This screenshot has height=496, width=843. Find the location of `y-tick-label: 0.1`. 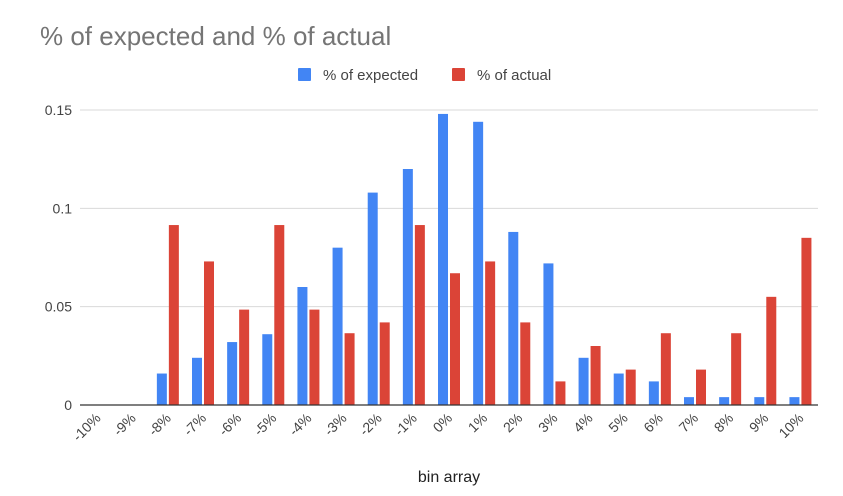

y-tick-label: 0.1 is located at coordinates (63, 208).